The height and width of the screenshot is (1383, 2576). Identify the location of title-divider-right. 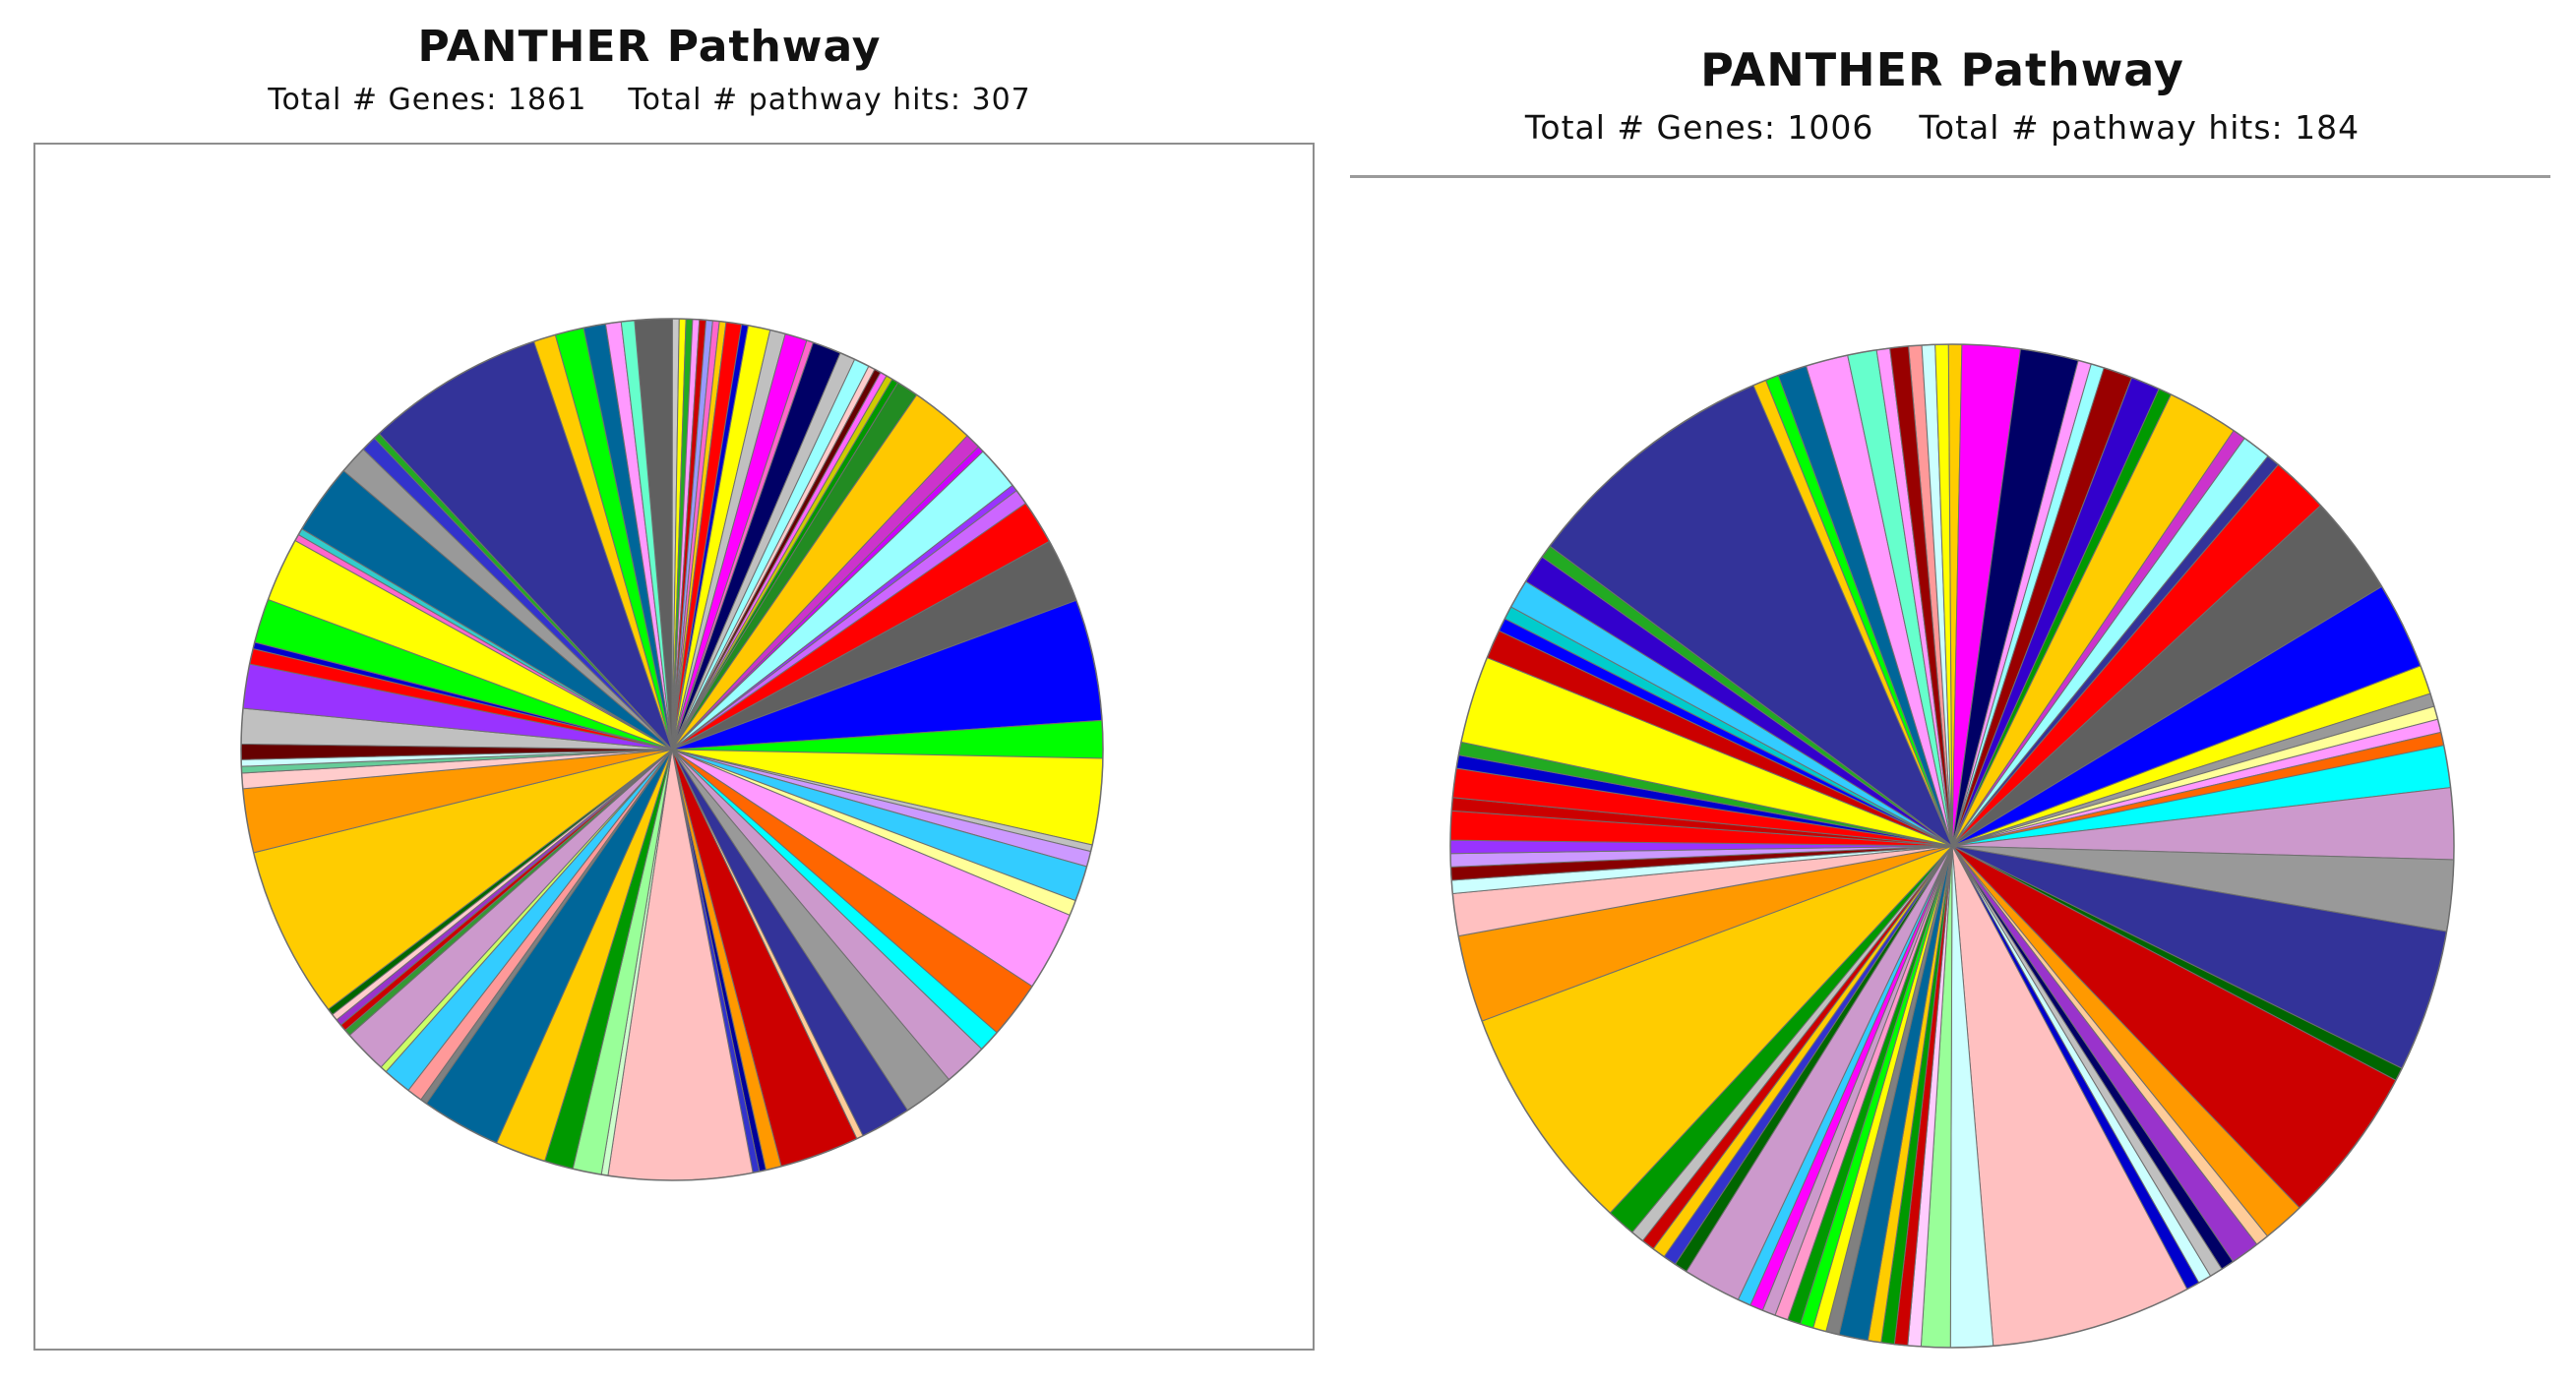
(1950, 176).